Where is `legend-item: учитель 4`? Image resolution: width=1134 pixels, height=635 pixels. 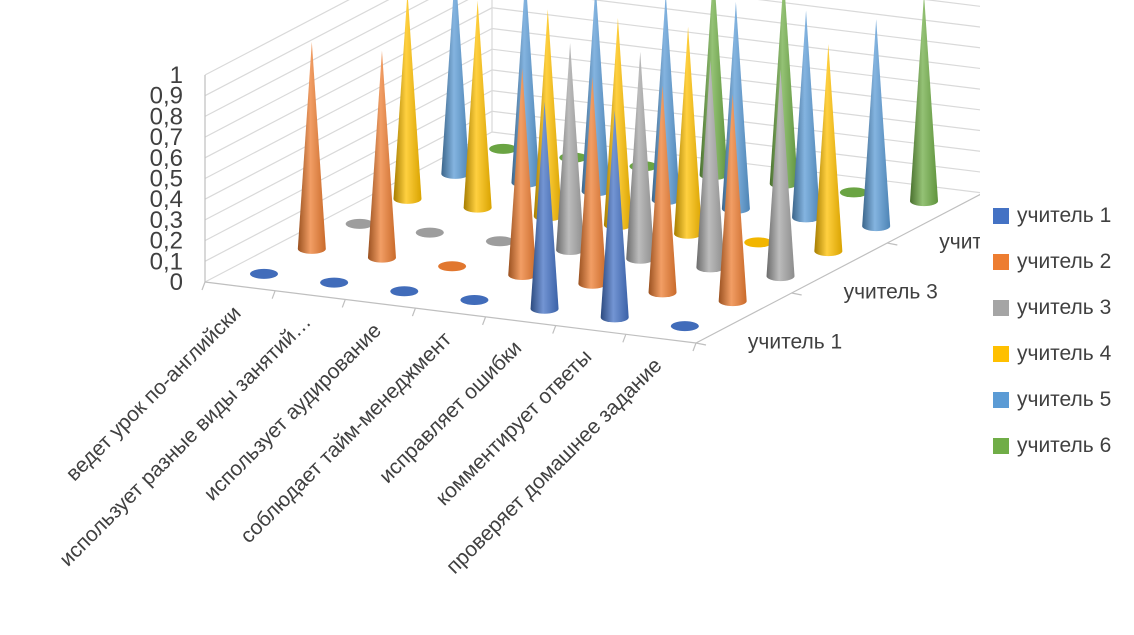 legend-item: учитель 4 is located at coordinates (1052, 354).